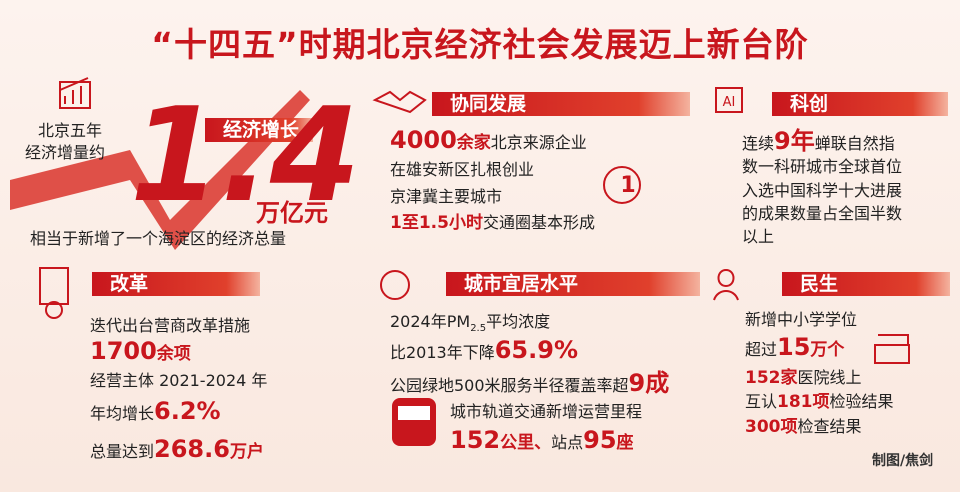  Describe the element at coordinates (158, 238) in the screenshot. I see `note: 相当于新增了一个海淀区的经济总量` at that location.